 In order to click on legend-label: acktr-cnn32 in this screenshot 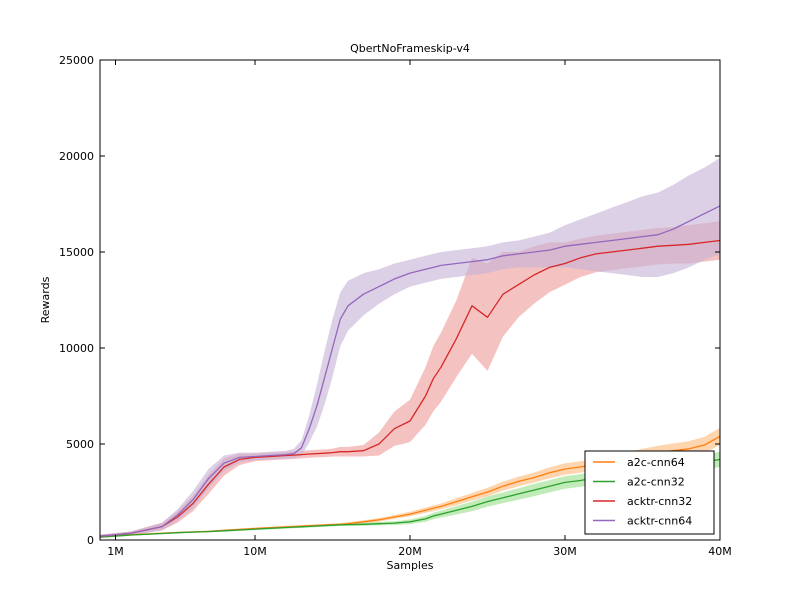, I will do `click(659, 501)`.